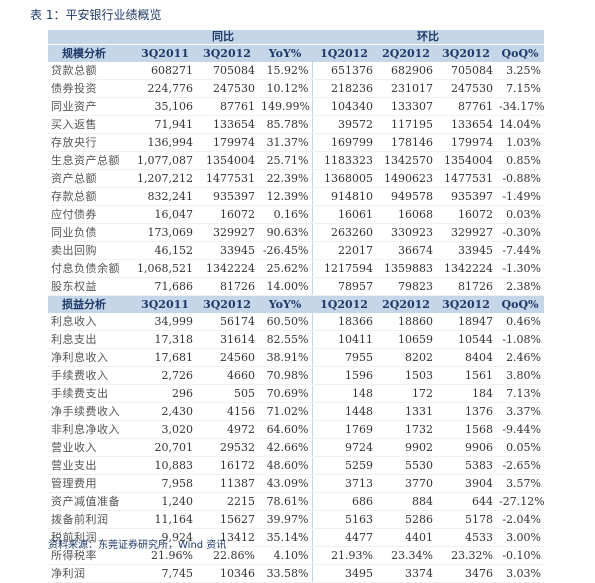 Image resolution: width=595 pixels, height=583 pixels. What do you see at coordinates (406, 124) in the screenshot?
I see `table-cell: 117195` at bounding box center [406, 124].